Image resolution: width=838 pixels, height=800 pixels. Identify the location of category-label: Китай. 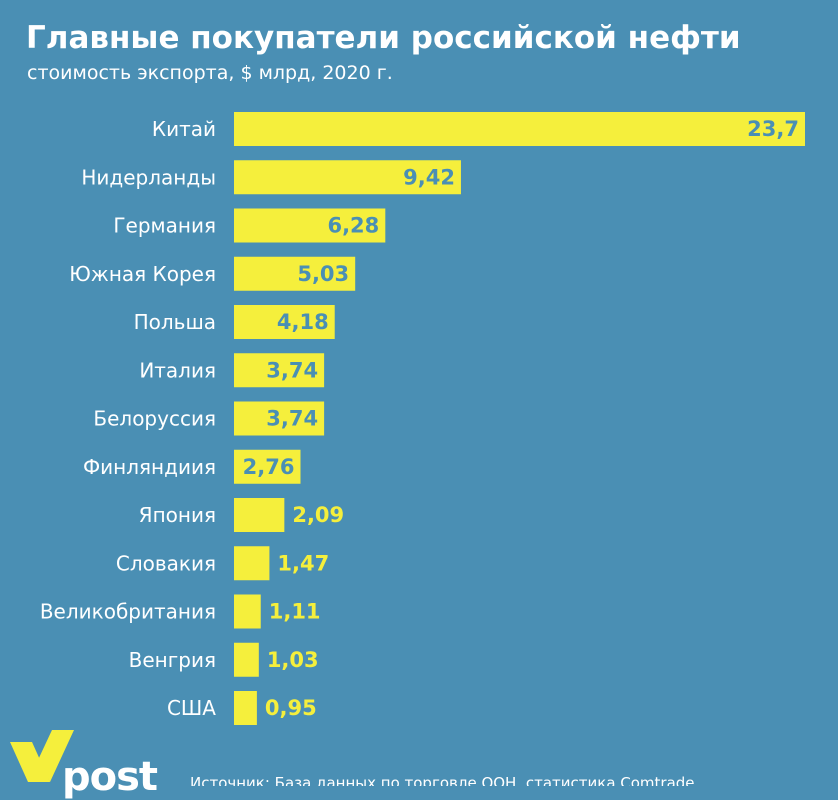
(184, 129).